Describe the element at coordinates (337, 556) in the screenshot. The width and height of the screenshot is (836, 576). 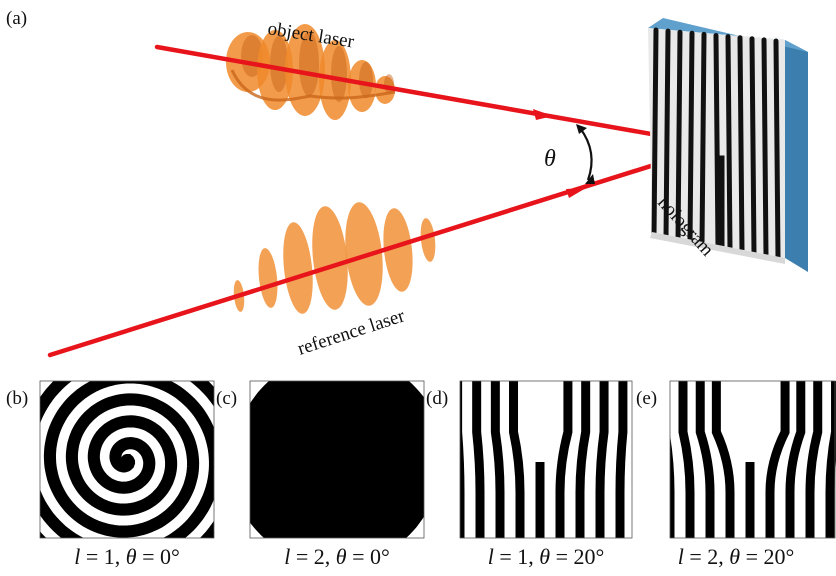
I see `caption-c: l = 2, θ = 0°` at that location.